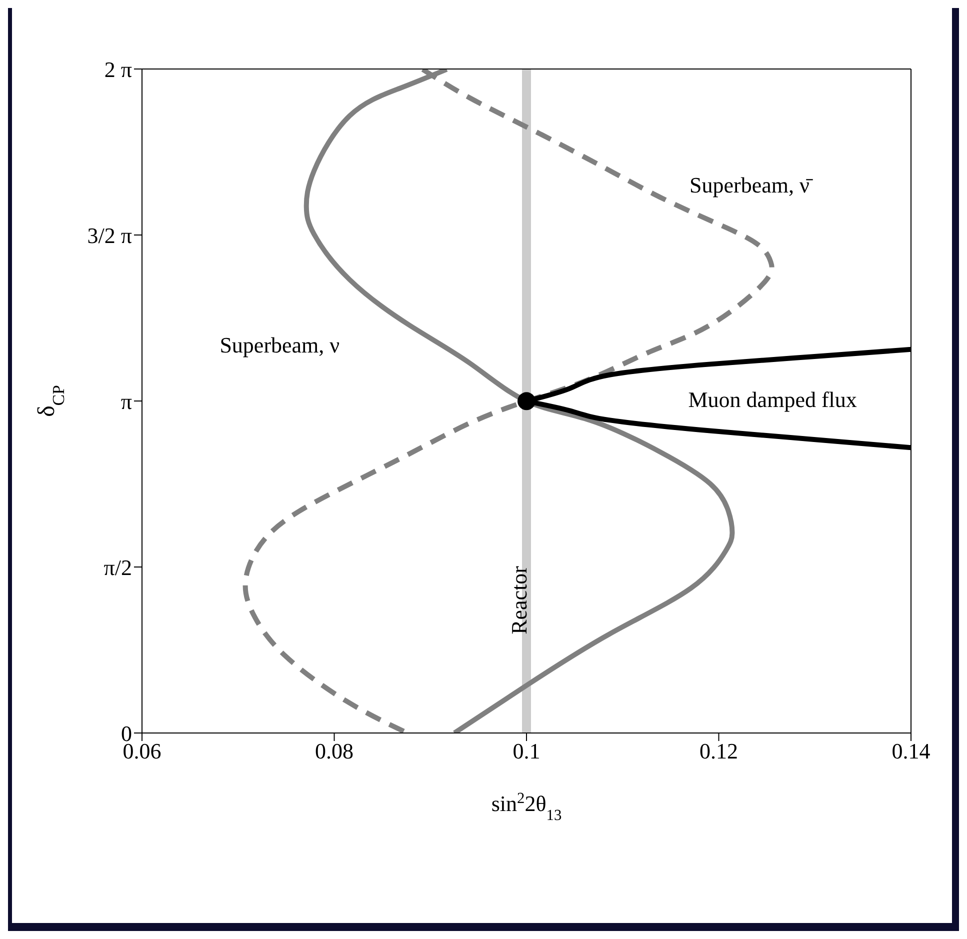 The height and width of the screenshot is (939, 967). What do you see at coordinates (126, 401) in the screenshot?
I see `y-tick-label: π` at bounding box center [126, 401].